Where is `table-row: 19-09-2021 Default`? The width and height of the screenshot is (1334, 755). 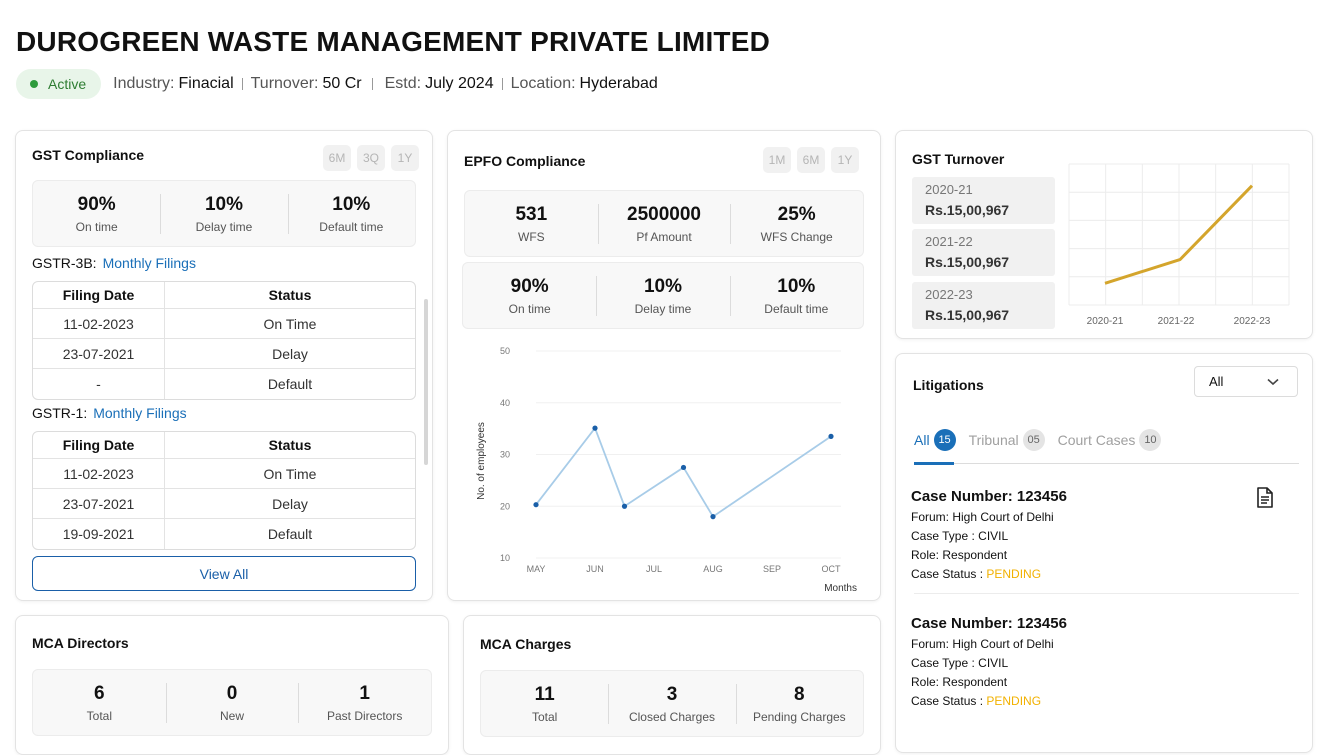 table-row: 19-09-2021 Default is located at coordinates (224, 534).